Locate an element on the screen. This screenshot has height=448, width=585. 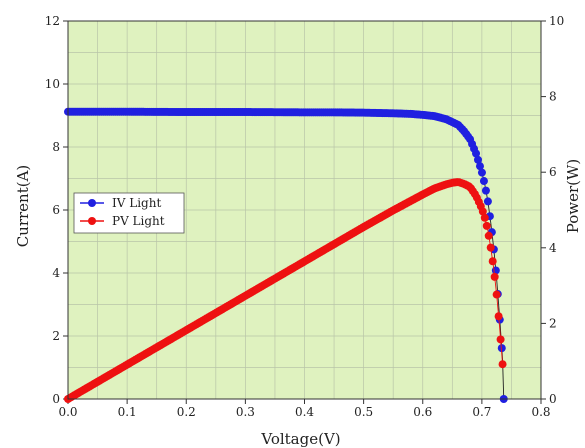
y-tick-label: 8 is located at coordinates (56, 147).